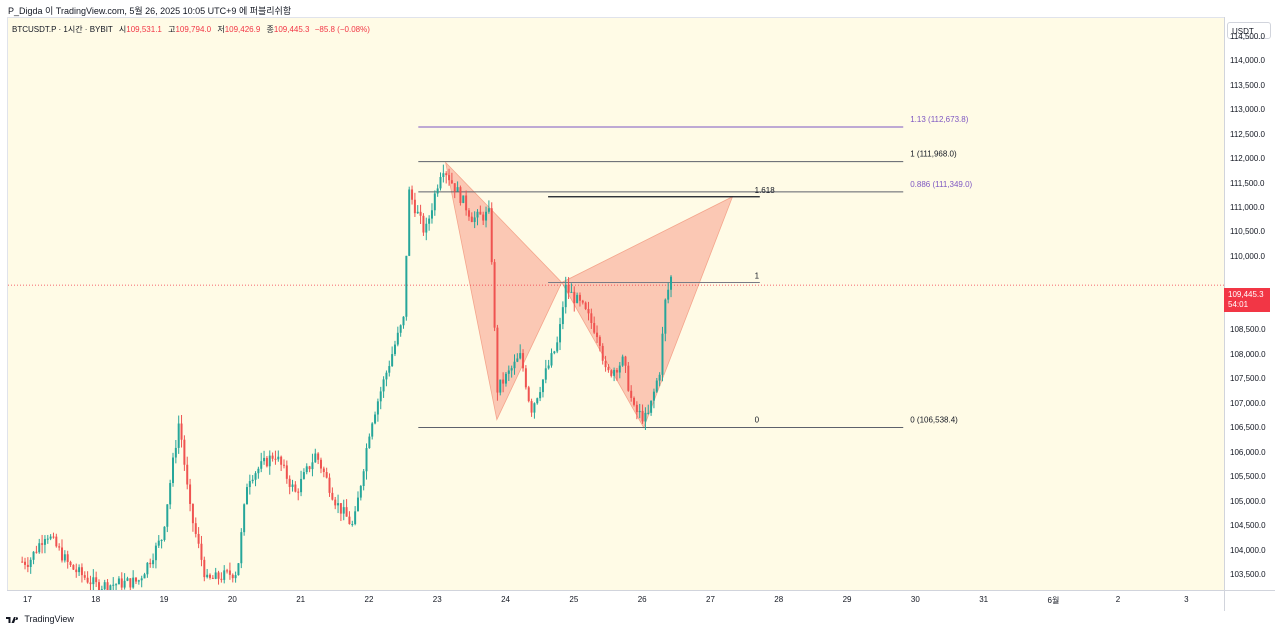  What do you see at coordinates (270, 29) in the screenshot?
I see `legend-close-label: 종` at bounding box center [270, 29].